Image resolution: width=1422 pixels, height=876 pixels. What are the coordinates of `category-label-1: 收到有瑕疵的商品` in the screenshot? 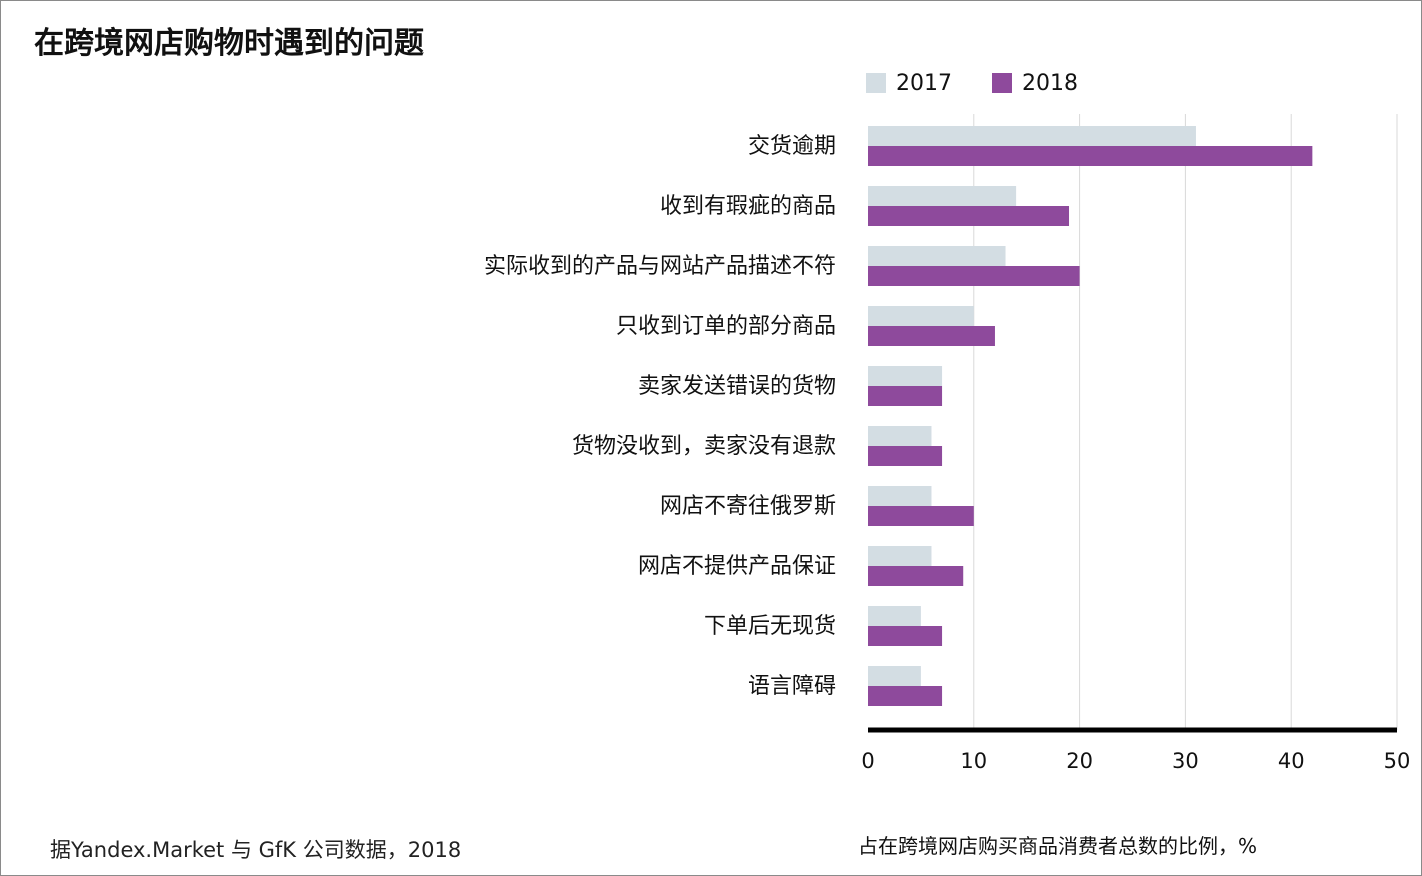 It's located at (748, 206).